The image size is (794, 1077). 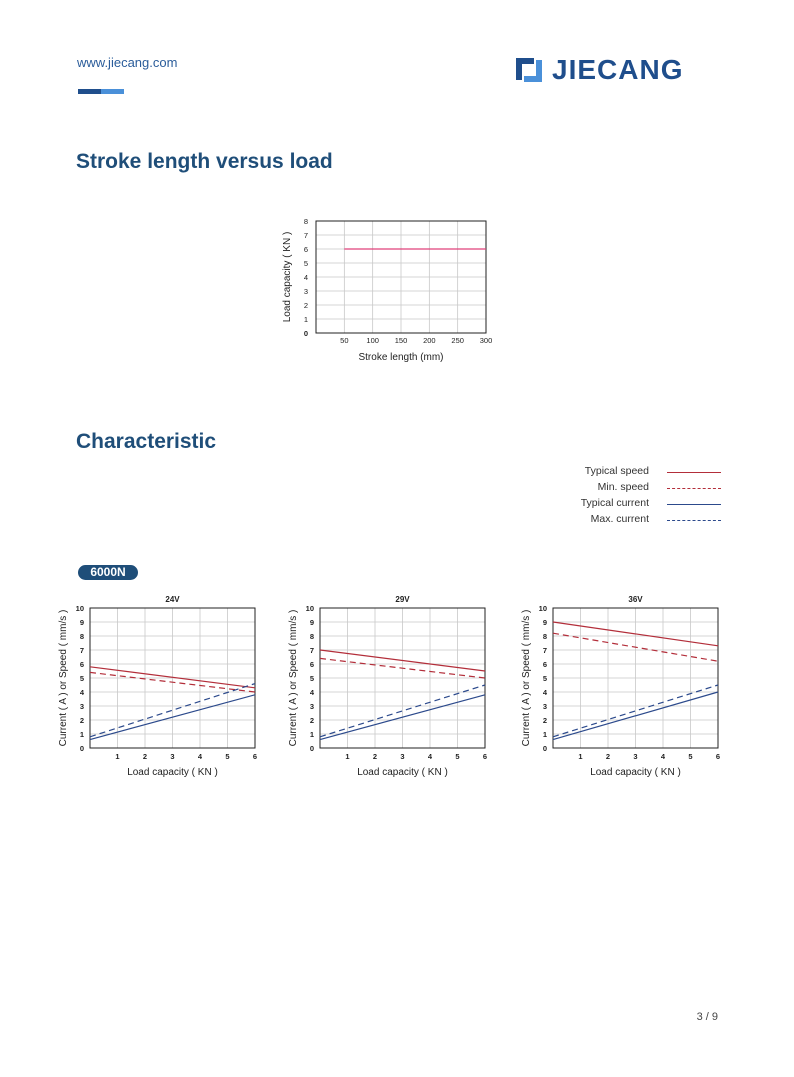 What do you see at coordinates (204, 161) in the screenshot?
I see `stroke-section-title: Stroke length versus load` at bounding box center [204, 161].